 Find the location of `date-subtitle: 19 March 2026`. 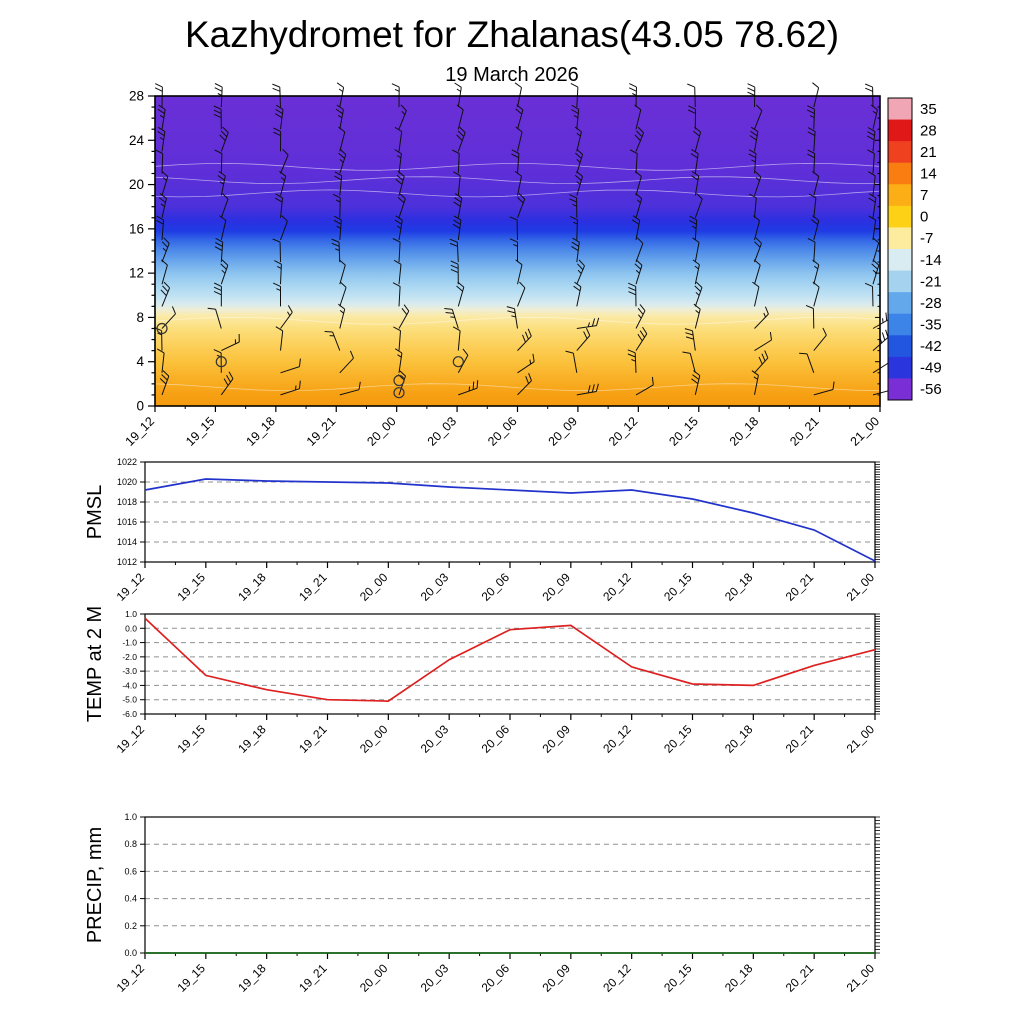

date-subtitle: 19 March 2026 is located at coordinates (512, 75).